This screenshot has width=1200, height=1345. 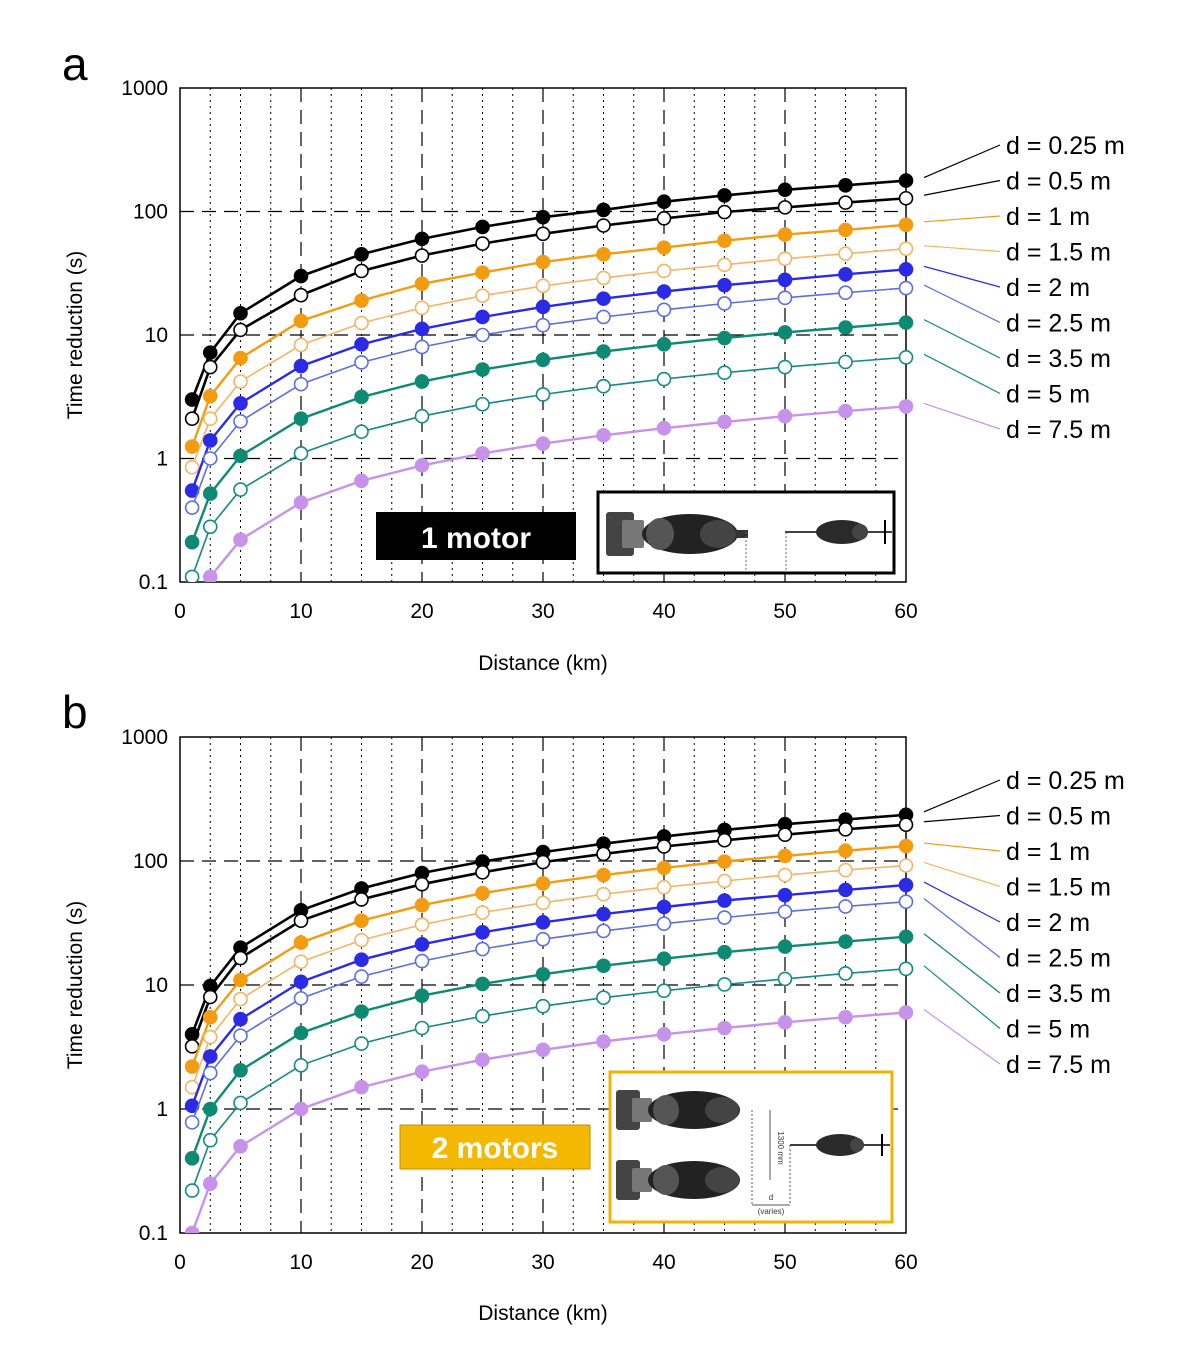 I want to click on y-tick-label: 1, so click(x=162, y=1109).